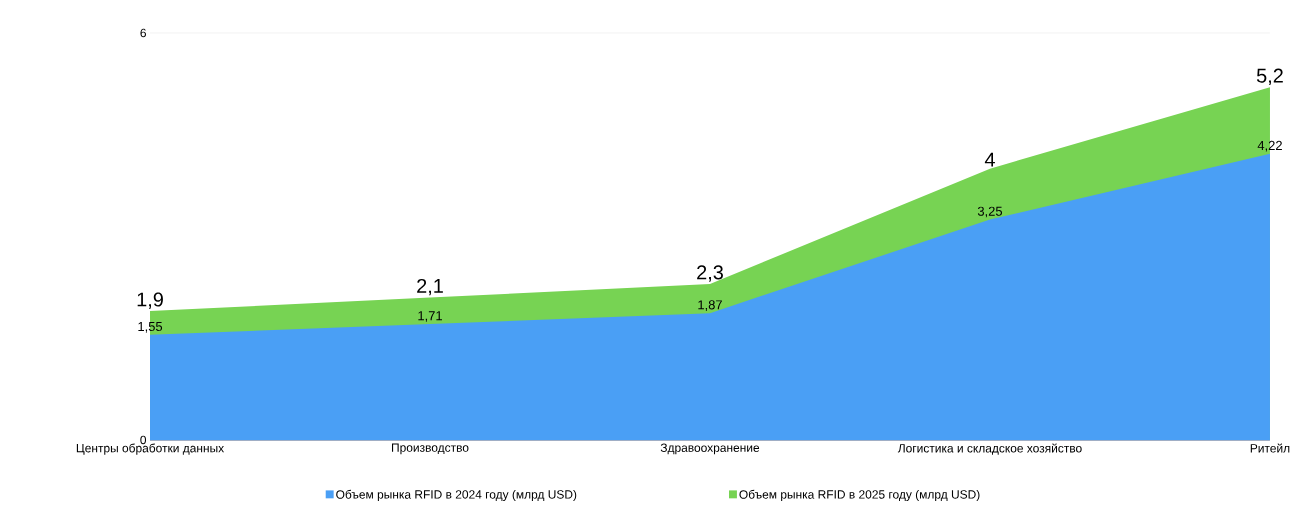 Image resolution: width=1314 pixels, height=516 pixels. Describe the element at coordinates (143, 33) in the screenshot. I see `y-tick-label: 6` at that location.